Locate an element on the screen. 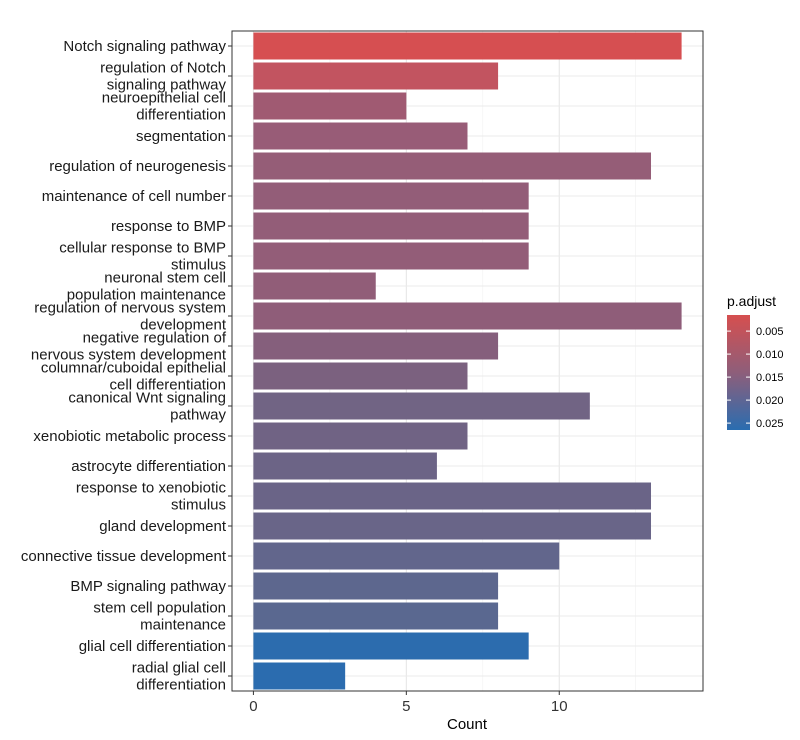 This screenshot has width=800, height=740. category-label: stem cell population maintenance is located at coordinates (159, 617).